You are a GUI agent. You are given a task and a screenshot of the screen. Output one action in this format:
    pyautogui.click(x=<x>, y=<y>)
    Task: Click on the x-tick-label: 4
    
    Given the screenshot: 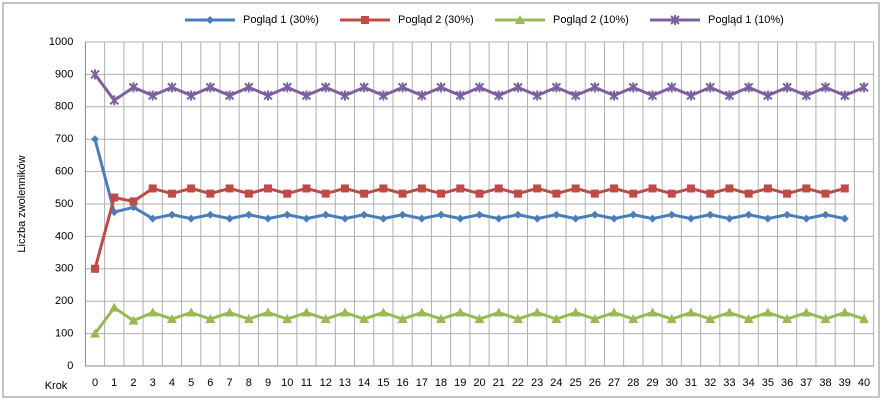 What is the action you would take?
    pyautogui.click(x=172, y=383)
    